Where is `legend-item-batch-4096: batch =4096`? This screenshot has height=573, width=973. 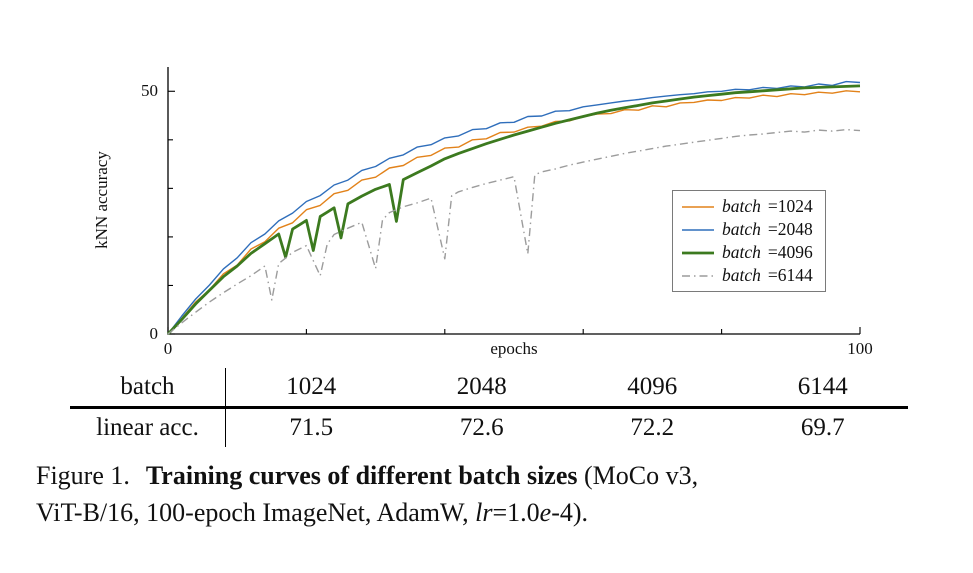
legend-item-batch-4096: batch =4096 is located at coordinates (747, 252).